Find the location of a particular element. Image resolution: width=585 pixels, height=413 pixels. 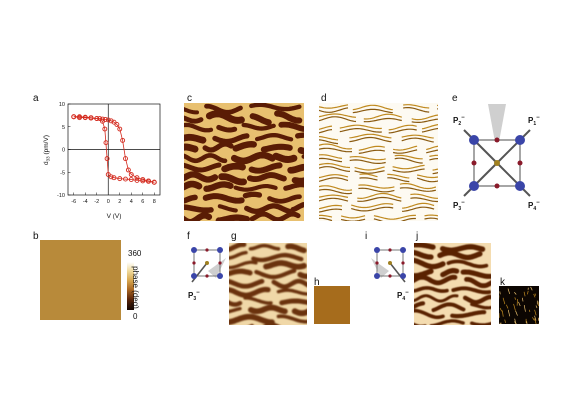

panel-label-i: i is located at coordinates (366, 236).